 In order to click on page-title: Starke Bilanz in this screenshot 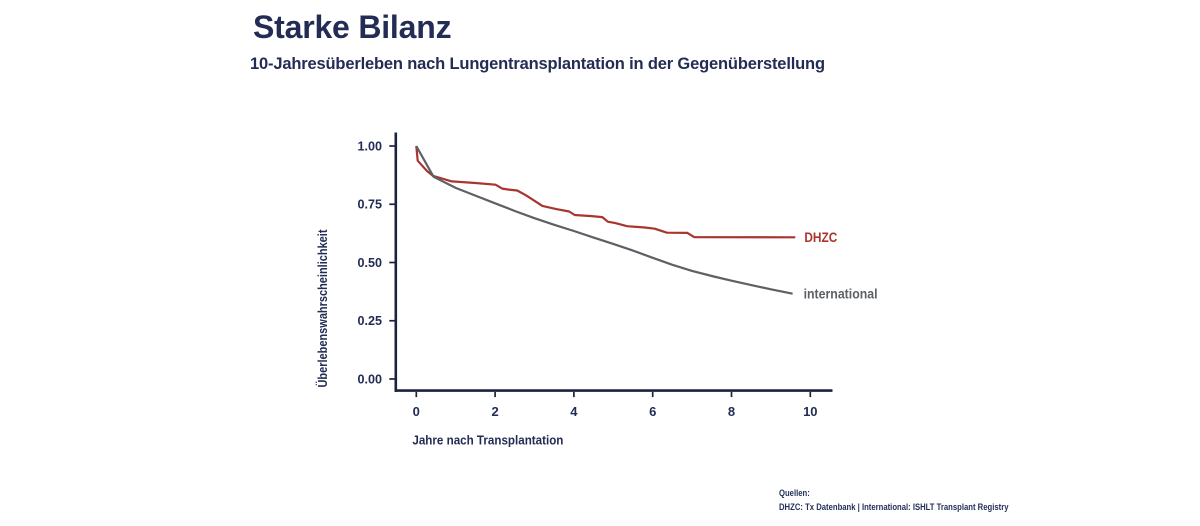, I will do `click(352, 27)`.